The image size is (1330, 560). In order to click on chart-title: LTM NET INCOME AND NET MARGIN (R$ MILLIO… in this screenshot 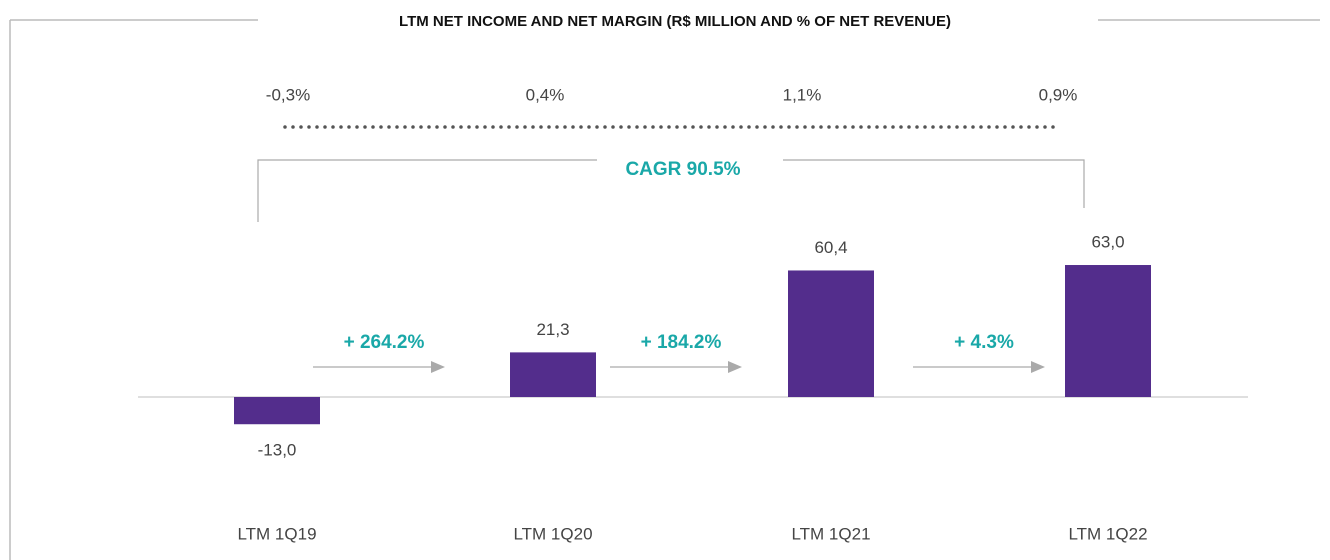, I will do `click(675, 21)`.